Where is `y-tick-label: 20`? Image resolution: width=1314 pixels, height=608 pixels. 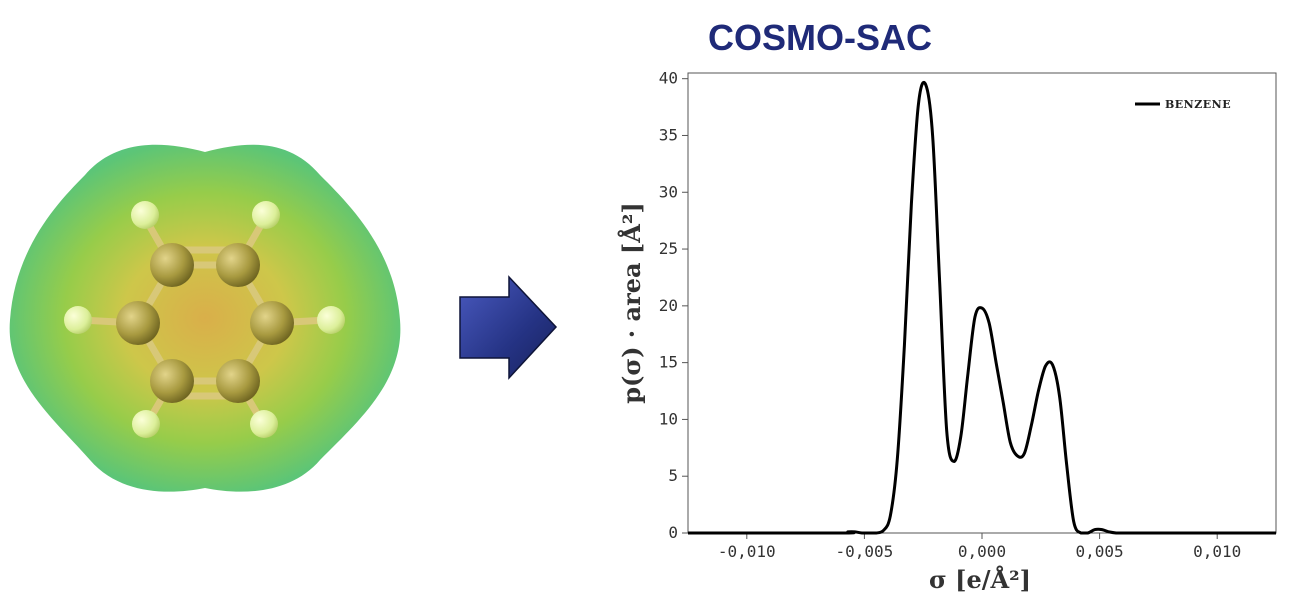 y-tick-label: 20 is located at coordinates (668, 305).